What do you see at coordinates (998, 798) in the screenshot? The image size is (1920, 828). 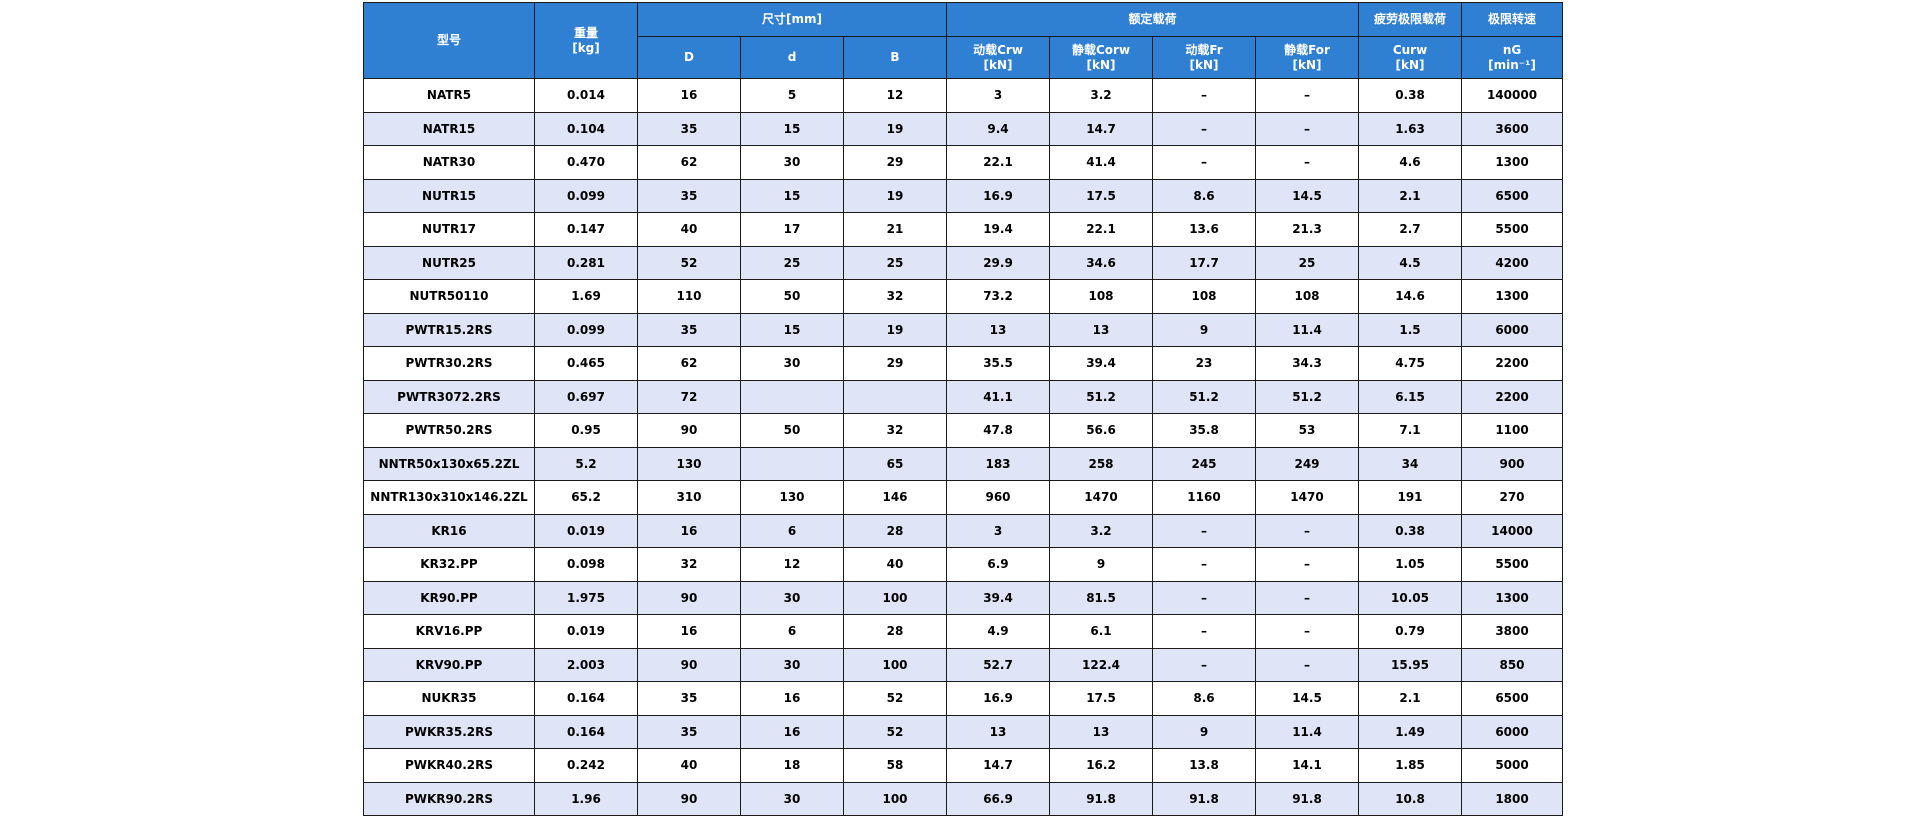 I see `cell-dynamic-crw: 66.9` at bounding box center [998, 798].